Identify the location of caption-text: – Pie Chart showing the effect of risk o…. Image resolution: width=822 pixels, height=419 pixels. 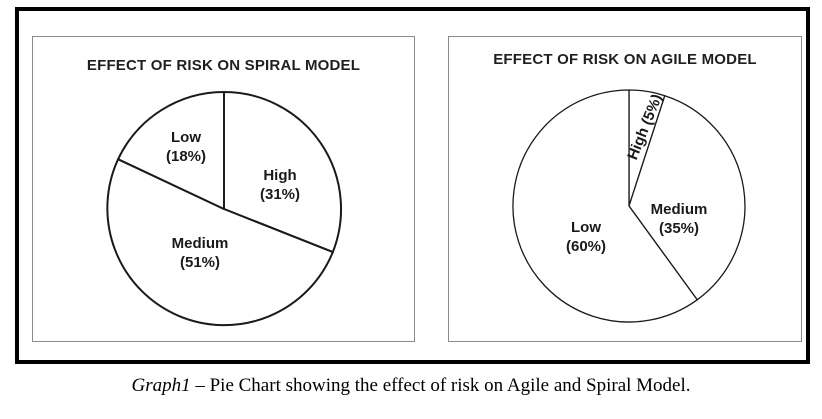
(440, 385).